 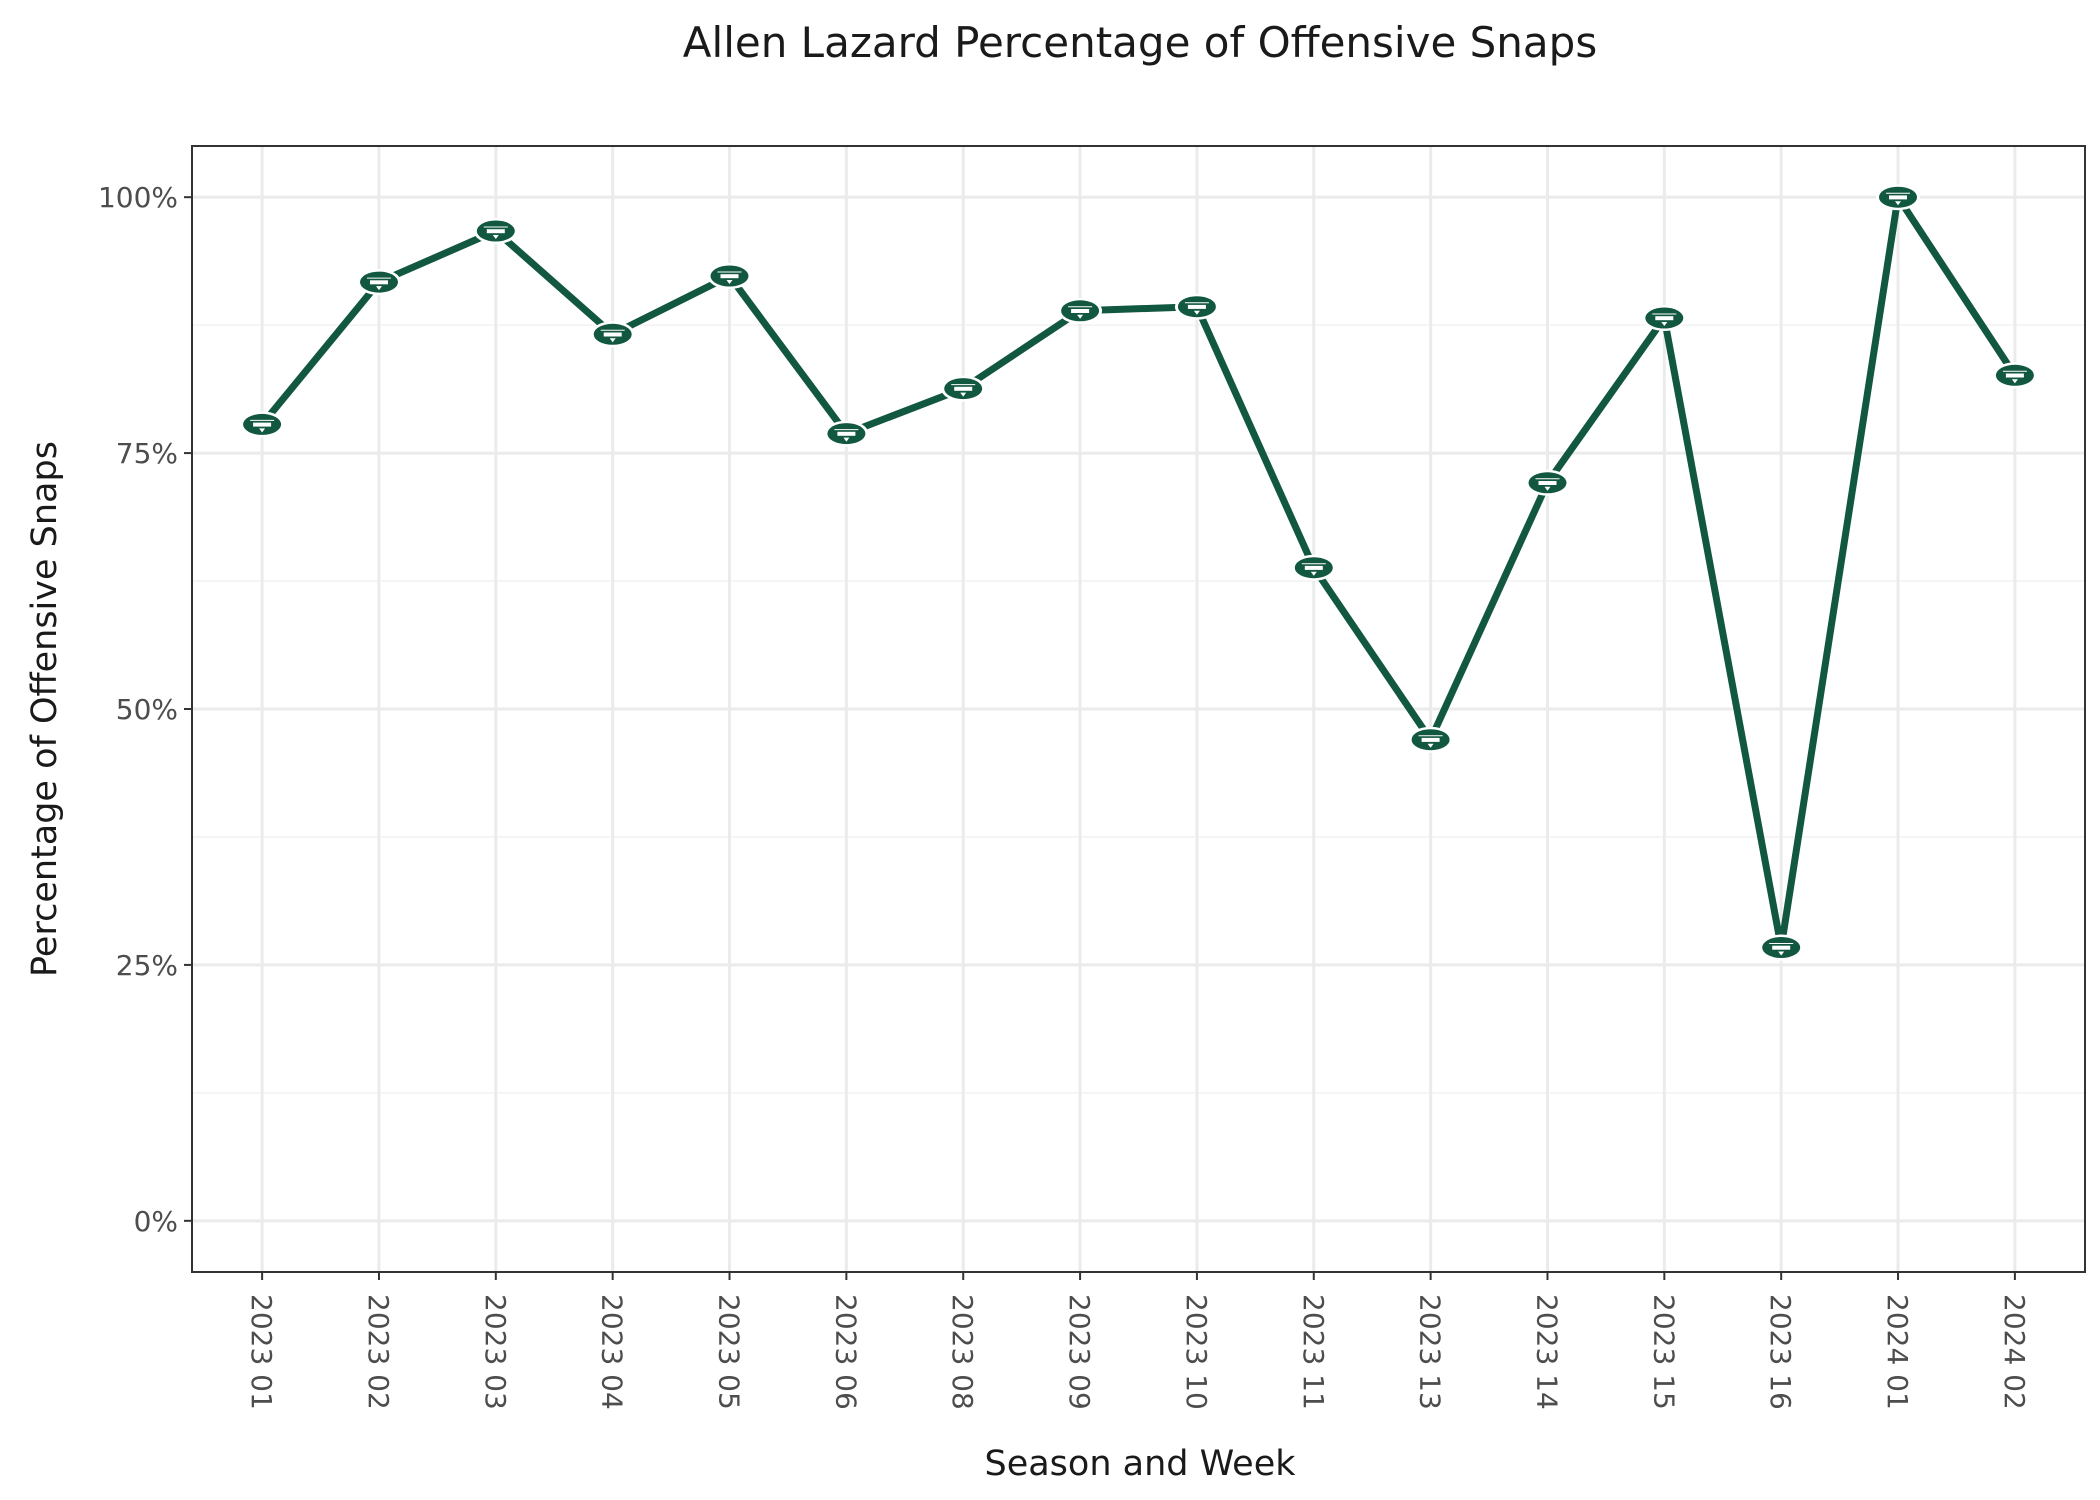 What do you see at coordinates (495, 1352) in the screenshot?
I see `x-tick-label: 2023 03` at bounding box center [495, 1352].